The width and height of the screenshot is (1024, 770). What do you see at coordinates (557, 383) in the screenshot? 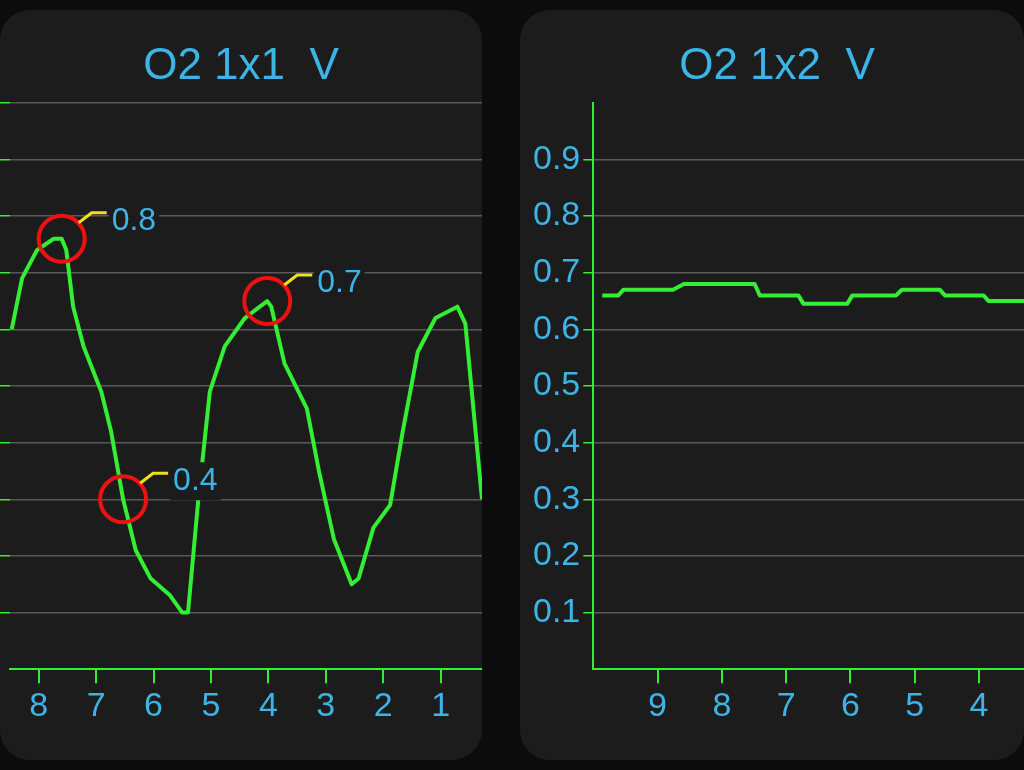
I see `y-tick-label: 0.5` at bounding box center [557, 383].